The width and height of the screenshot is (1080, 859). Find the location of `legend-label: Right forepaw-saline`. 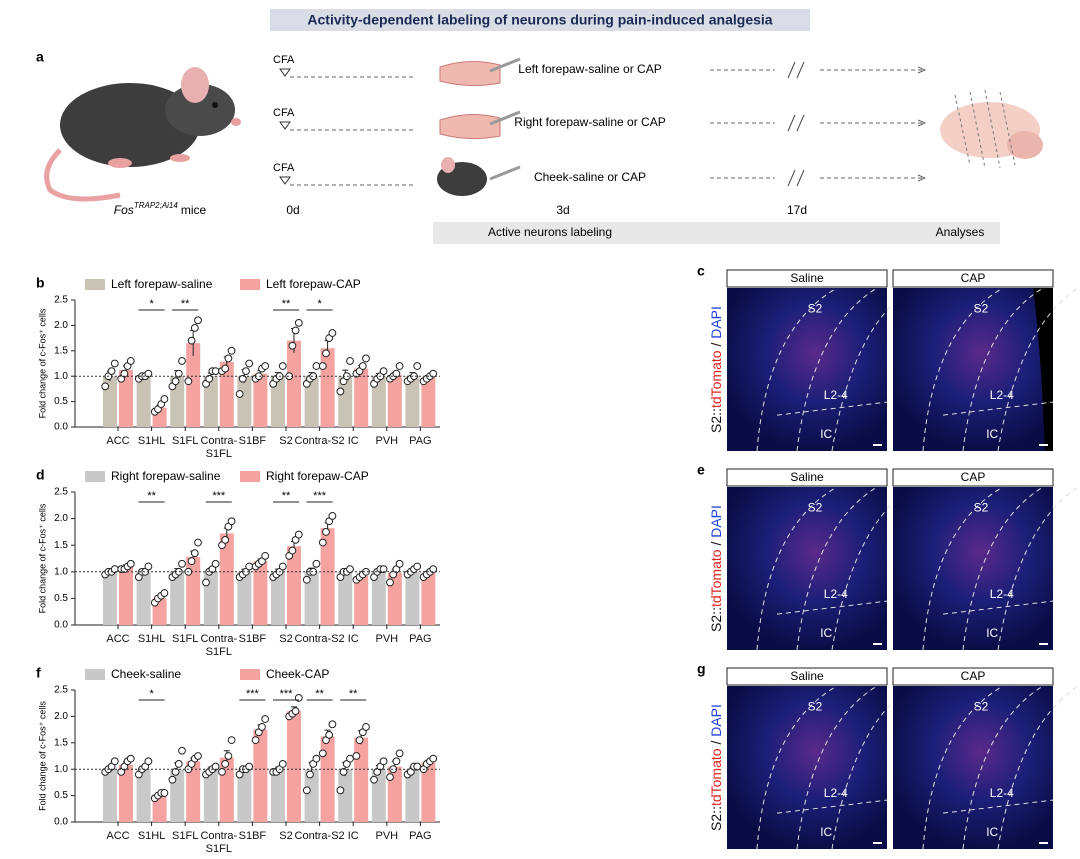

legend-label: Right forepaw-saline is located at coordinates (166, 476).